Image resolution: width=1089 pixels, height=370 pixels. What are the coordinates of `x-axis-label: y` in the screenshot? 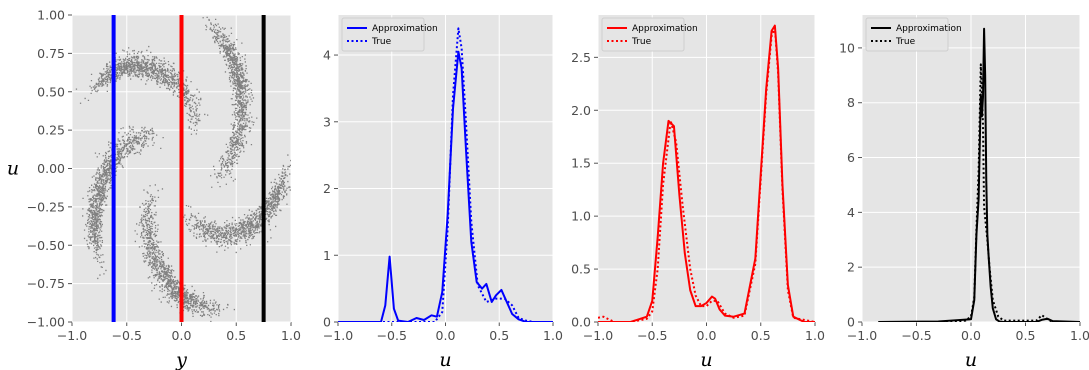 It's located at (181, 359).